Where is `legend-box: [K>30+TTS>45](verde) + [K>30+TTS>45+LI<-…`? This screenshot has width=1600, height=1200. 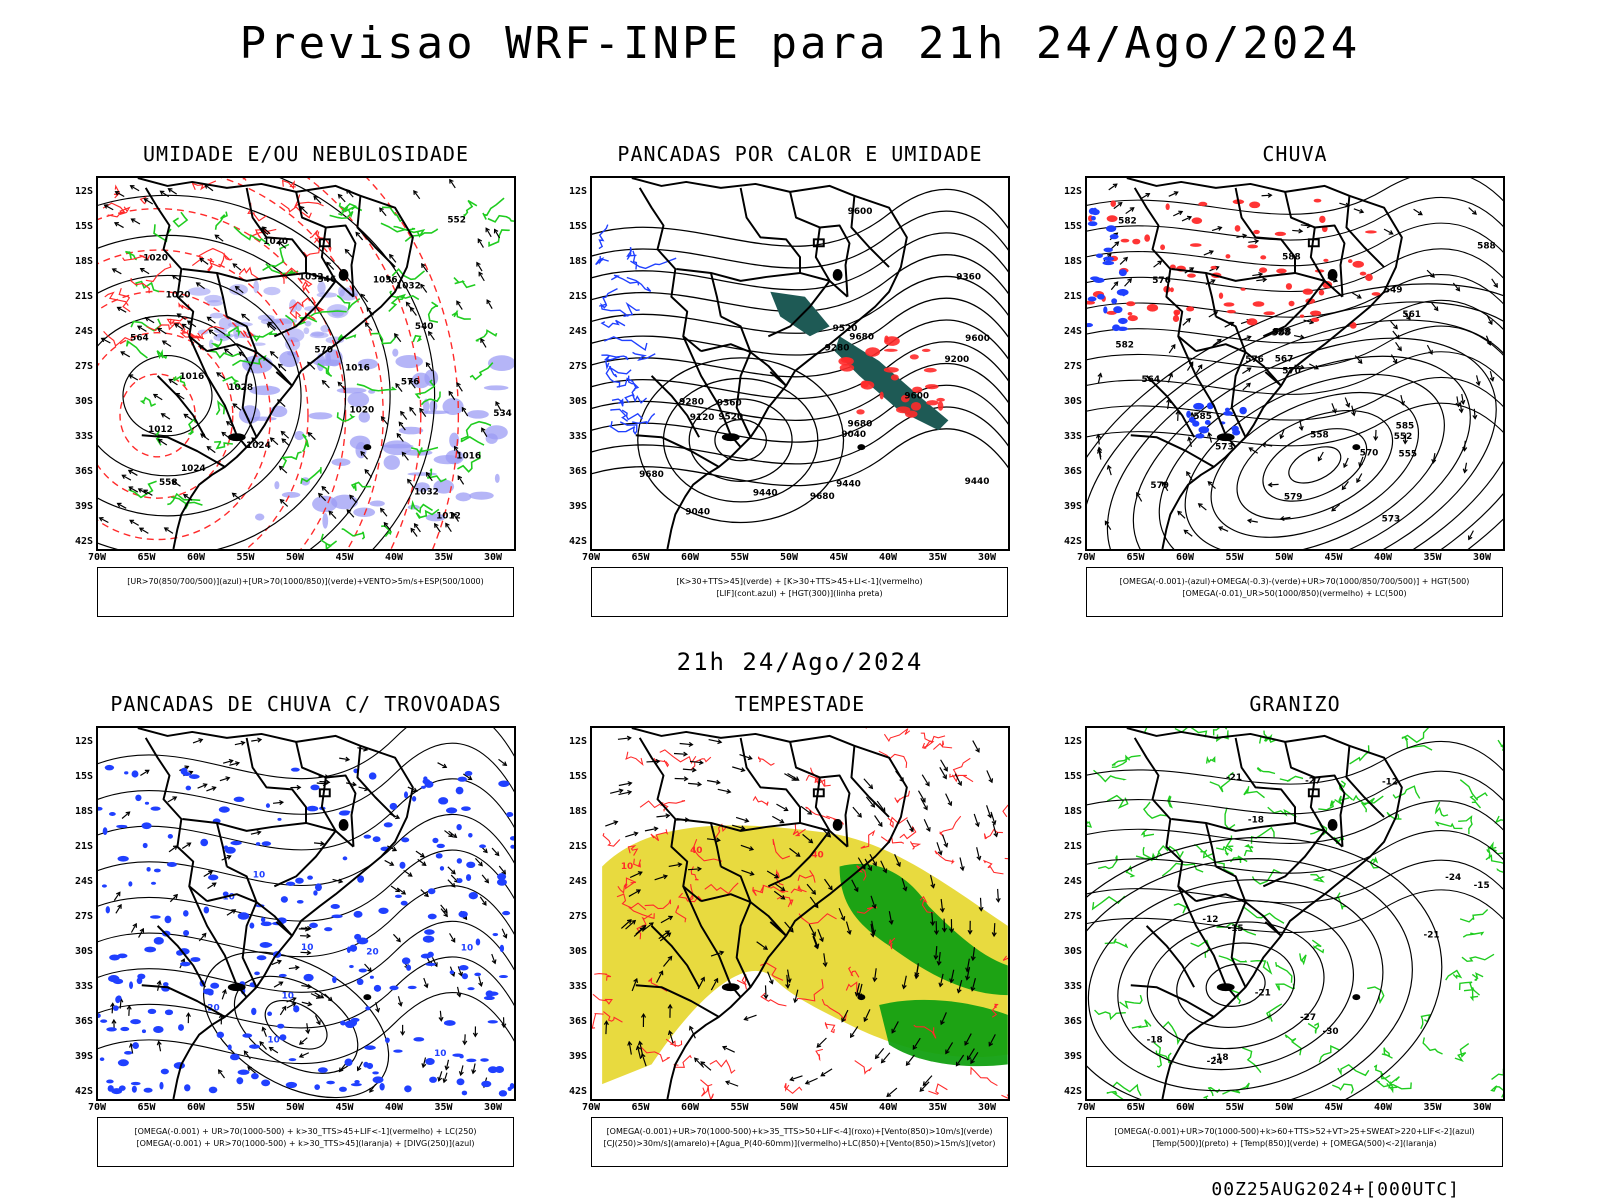 legend-box: [K>30+TTS>45](verde) + [K>30+TTS>45+LI<-… is located at coordinates (799, 592).